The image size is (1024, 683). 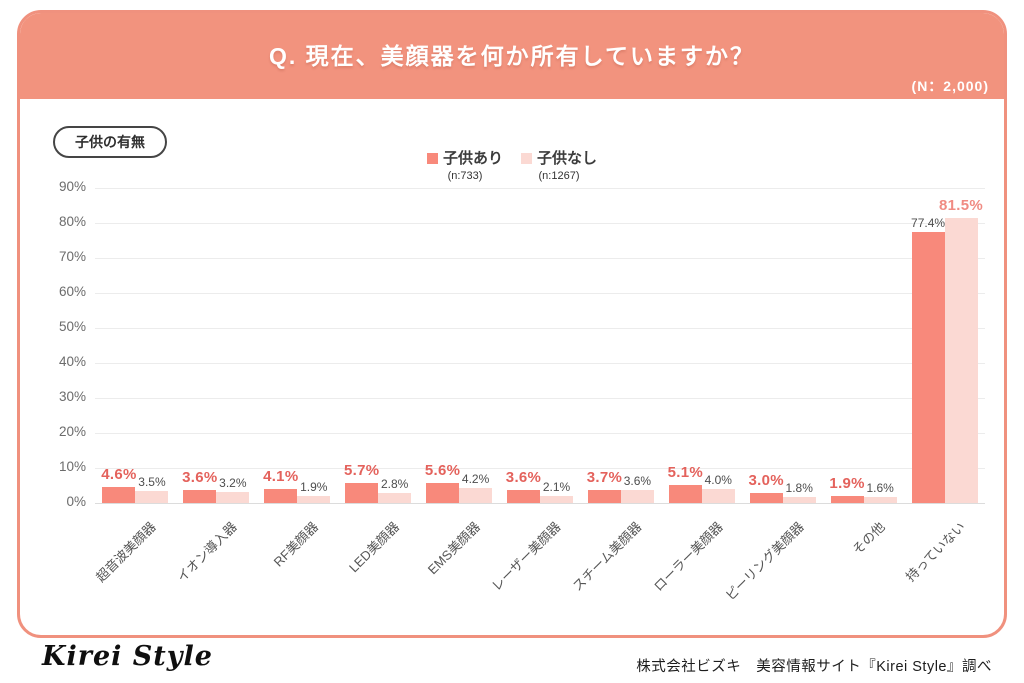 I want to click on legend-item-kodomo-ari: 子供あり (n:733), so click(x=464, y=164).